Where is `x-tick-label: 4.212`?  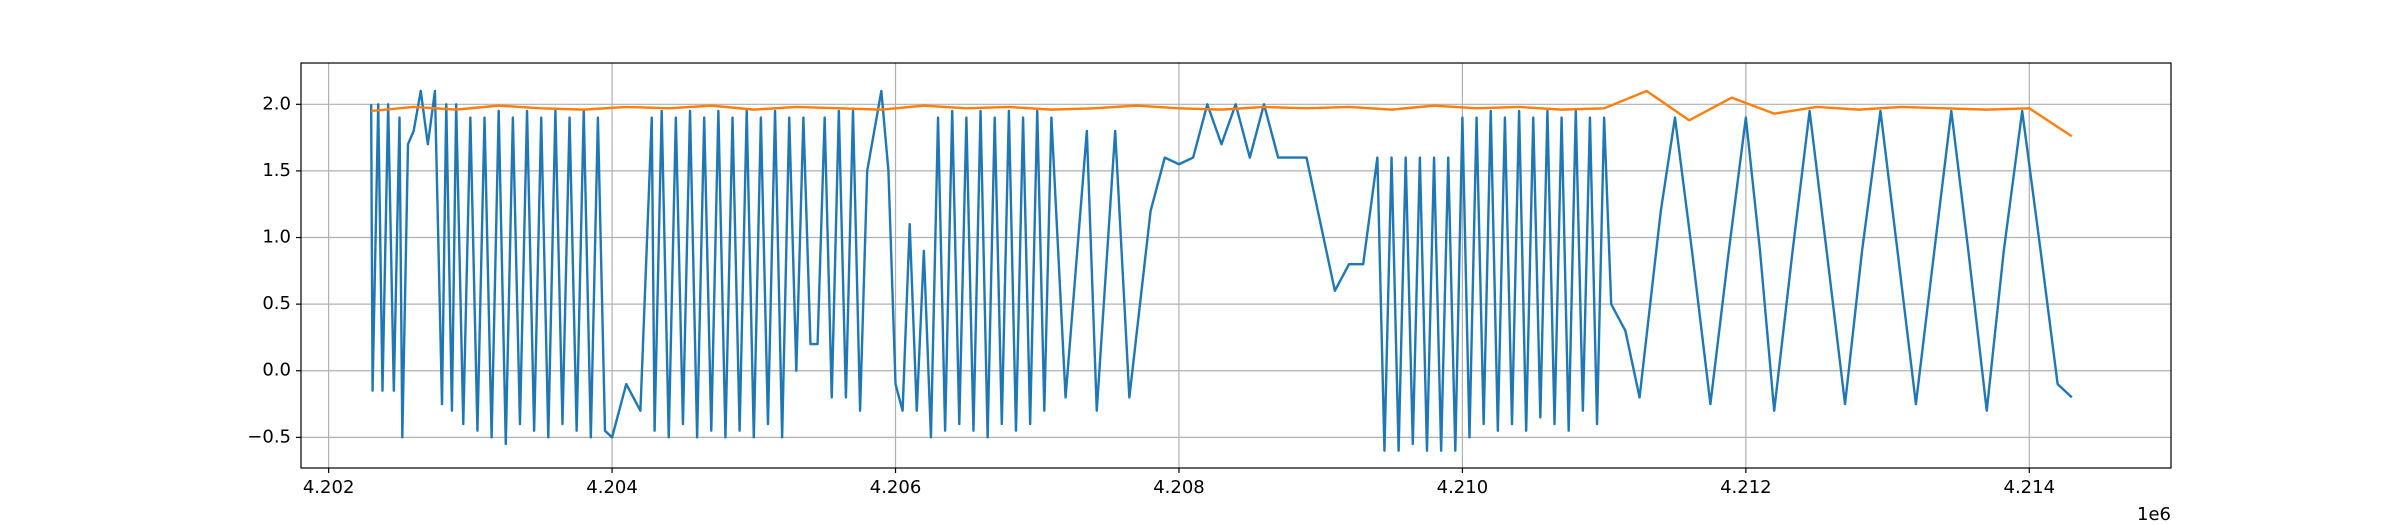
x-tick-label: 4.212 is located at coordinates (1746, 487).